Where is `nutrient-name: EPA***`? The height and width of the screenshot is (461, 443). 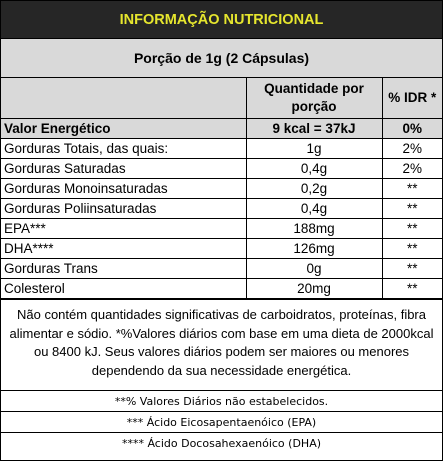
nutrient-name: EPA*** is located at coordinates (124, 228).